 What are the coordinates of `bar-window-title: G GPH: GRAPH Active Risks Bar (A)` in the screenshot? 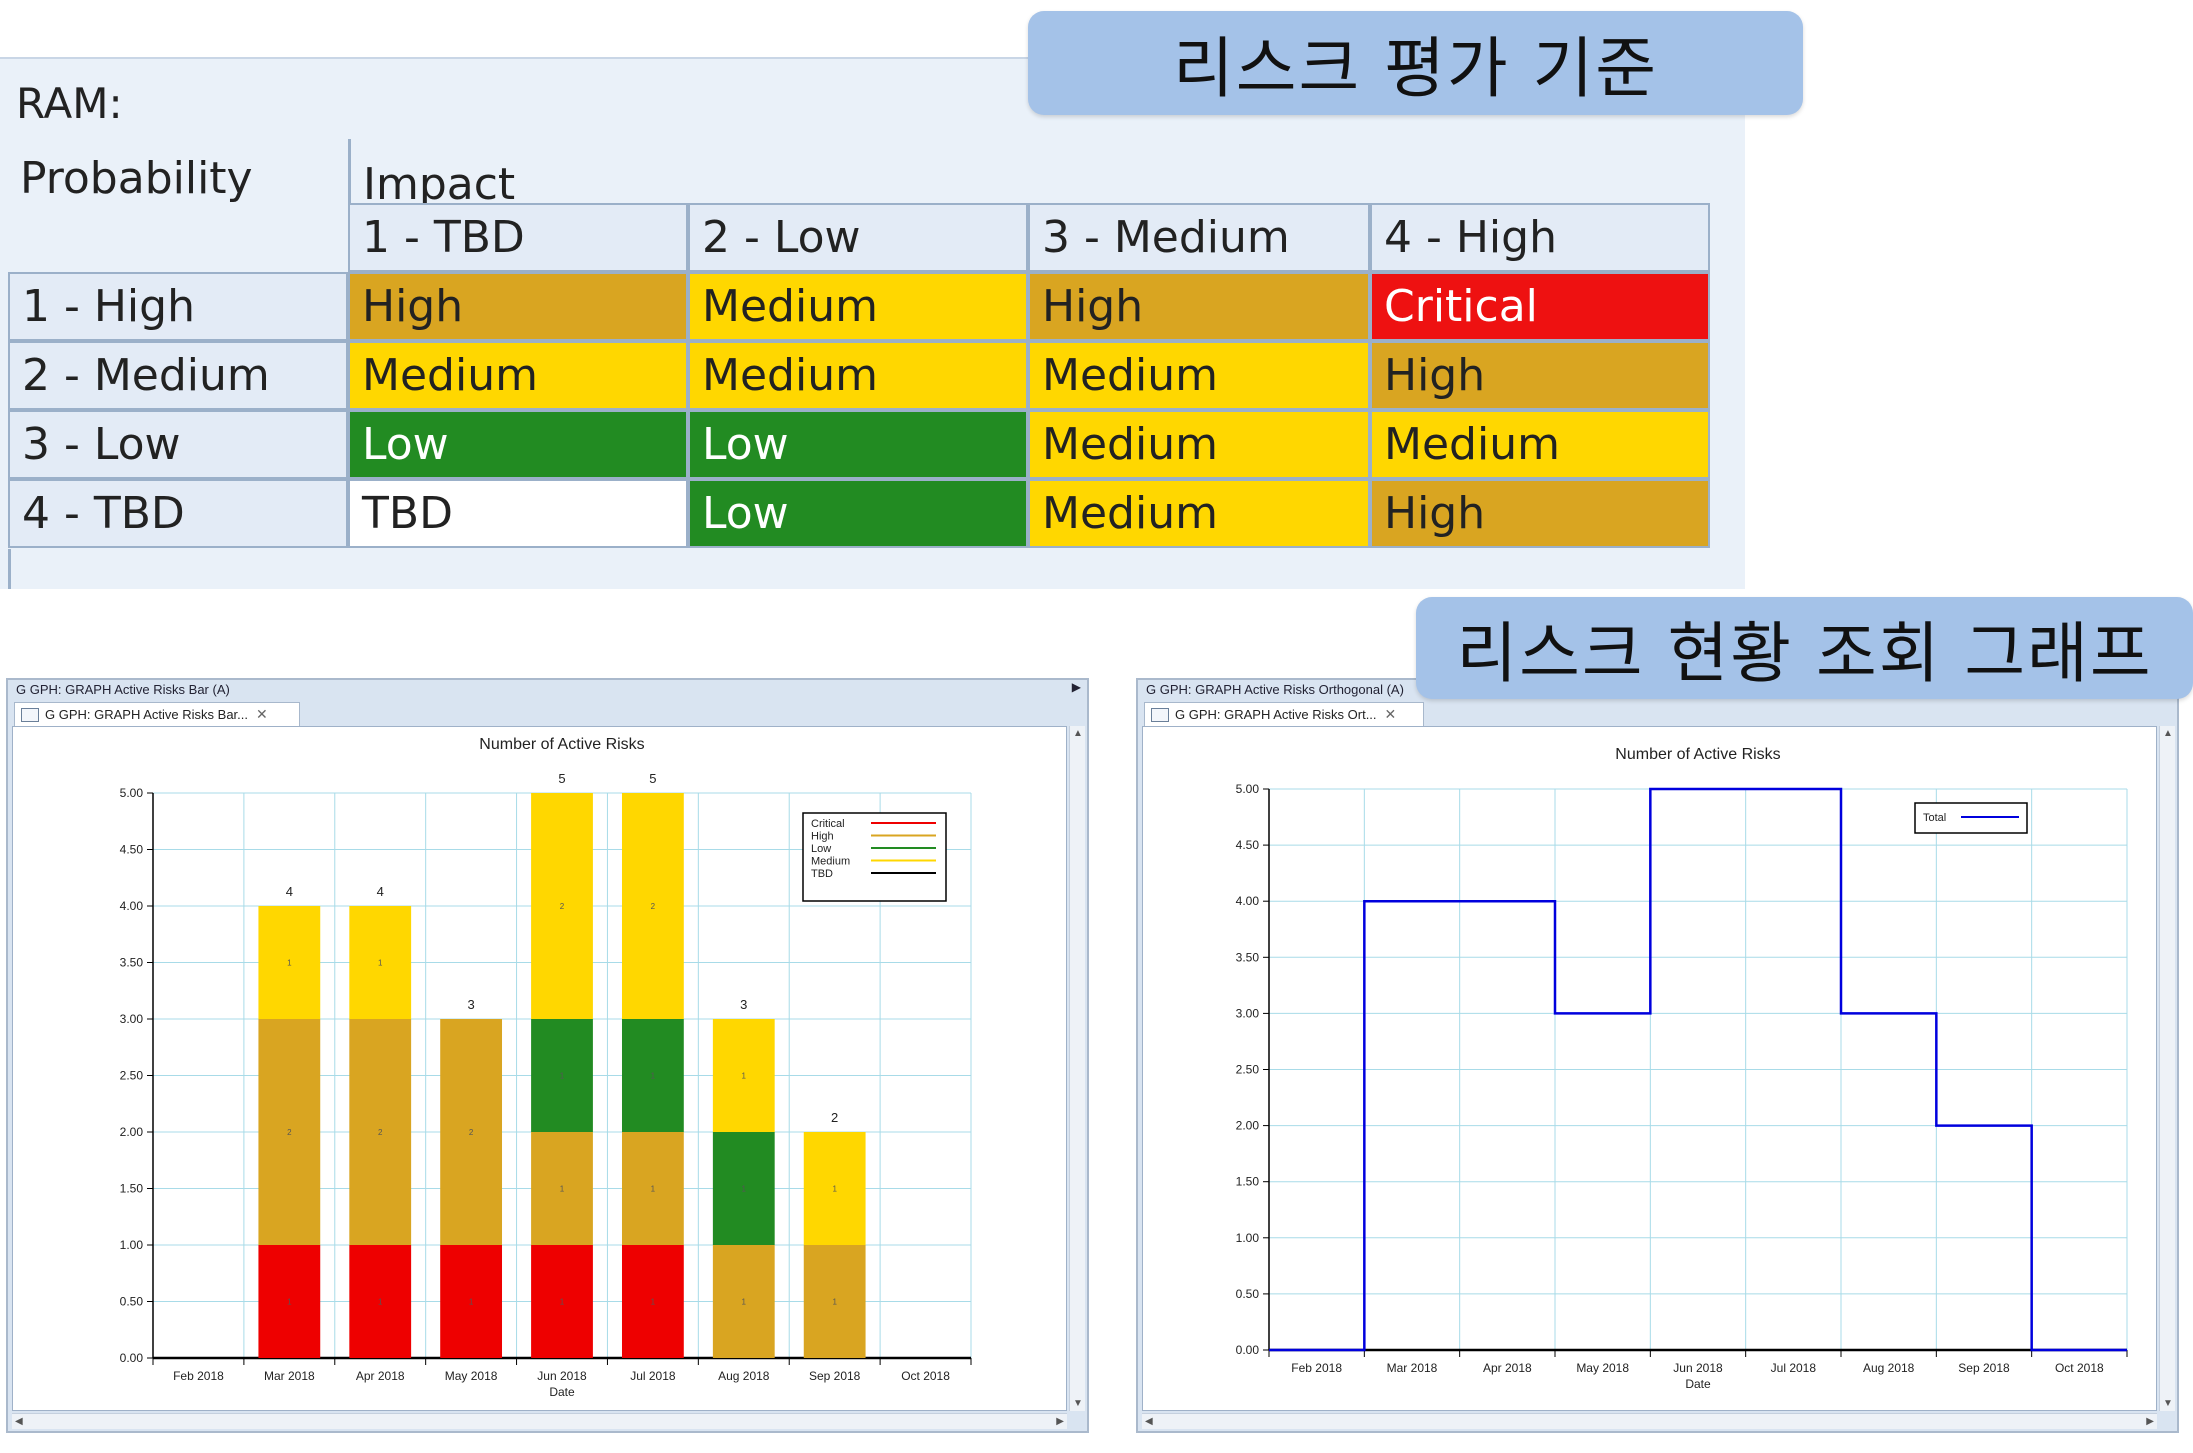 It's located at (123, 689).